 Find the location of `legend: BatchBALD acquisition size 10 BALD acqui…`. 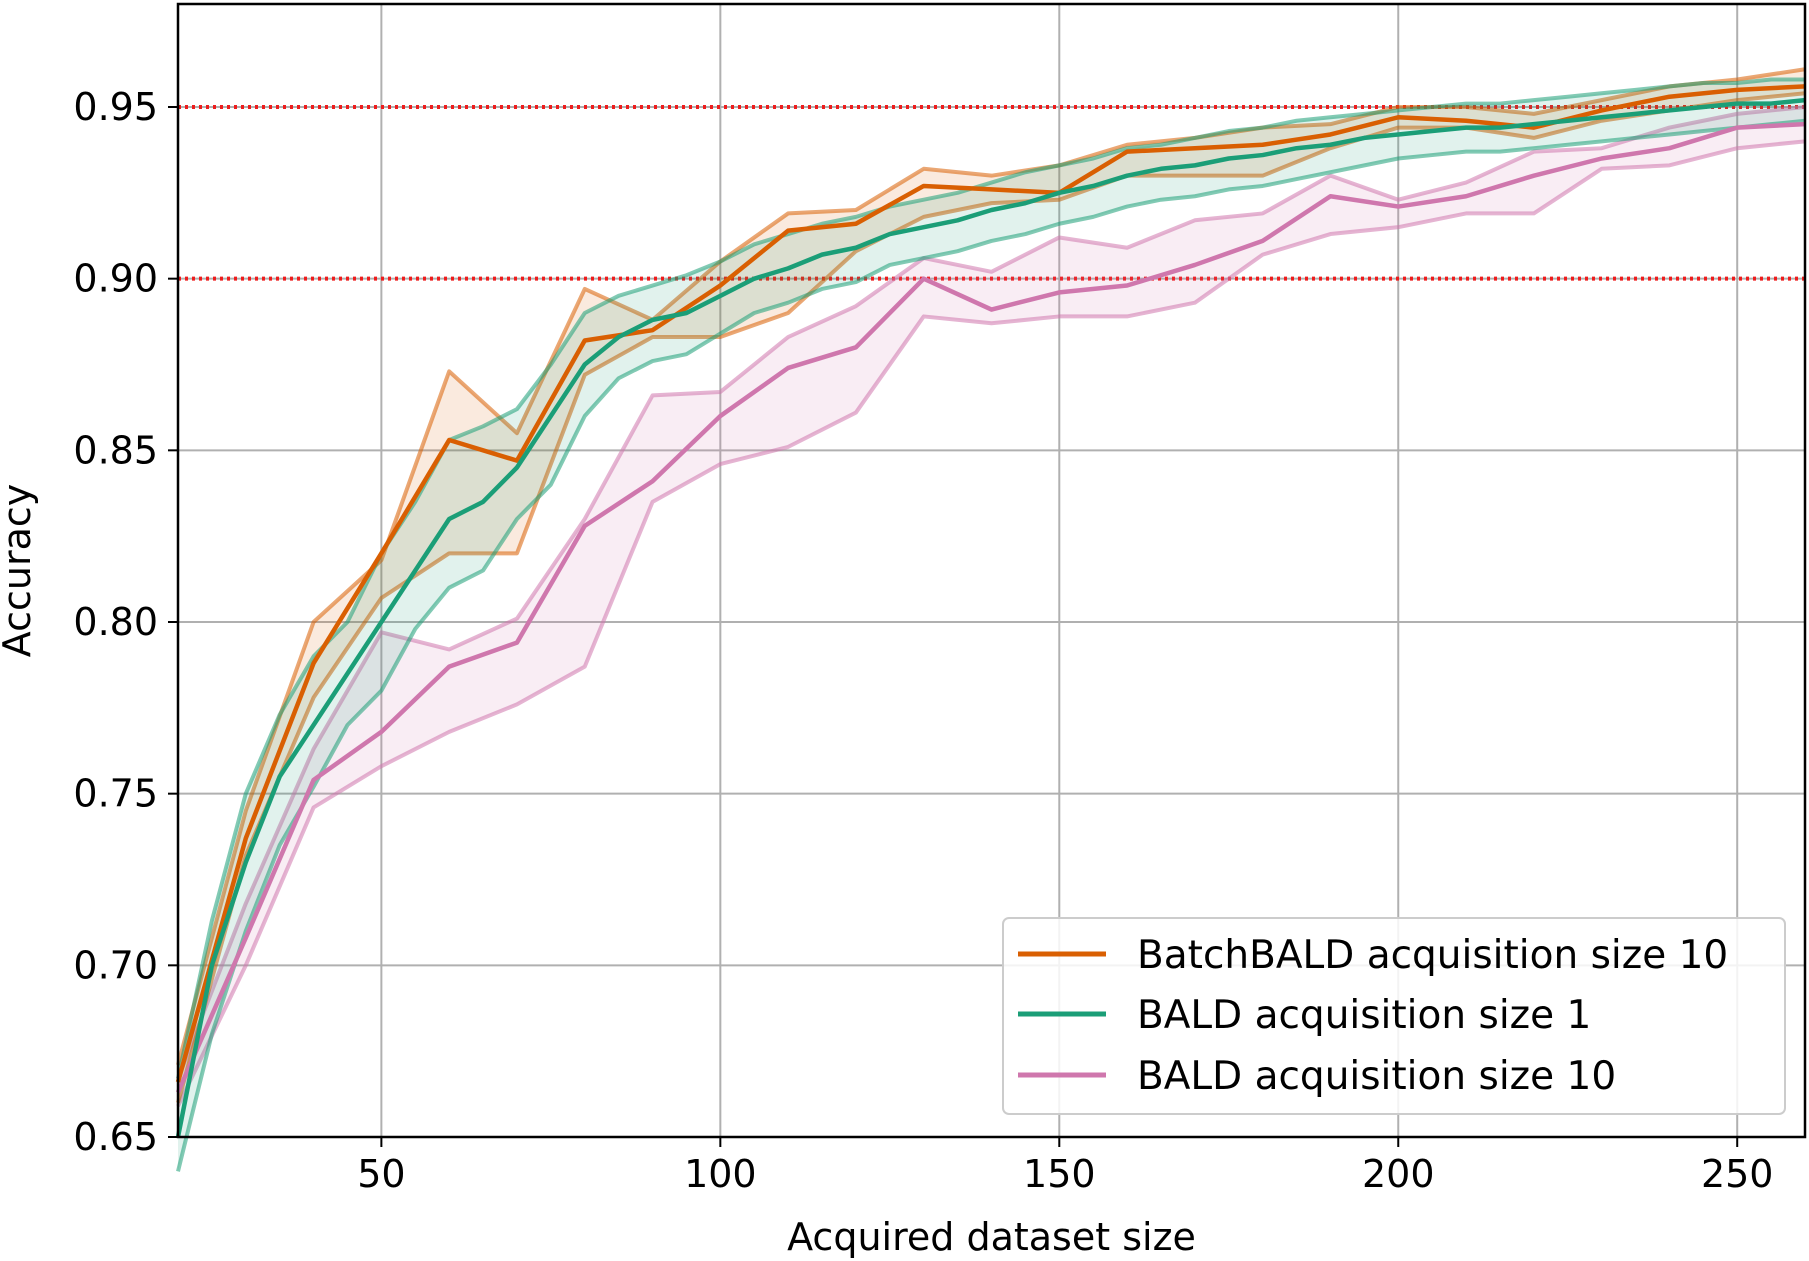

legend: BatchBALD acquisition size 10 BALD acqui… is located at coordinates (1394, 1016).